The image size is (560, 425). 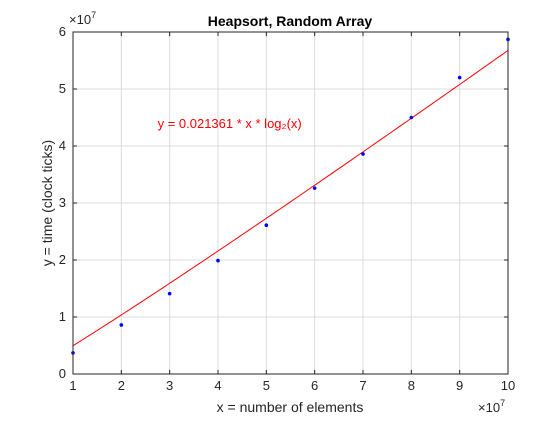 I want to click on y-tick-label: 2, so click(x=62, y=259).